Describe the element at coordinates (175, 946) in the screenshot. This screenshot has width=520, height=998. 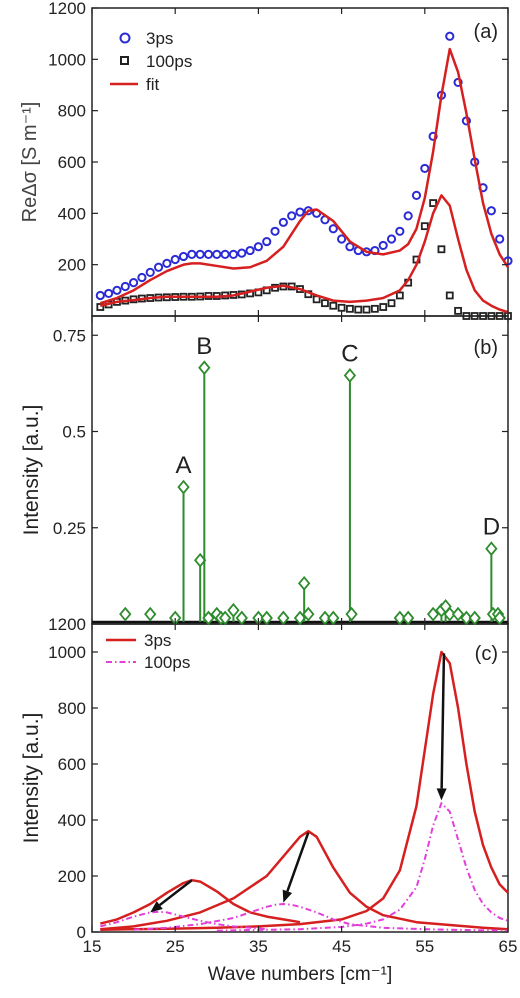
I see `x-tick-label: 25` at that location.